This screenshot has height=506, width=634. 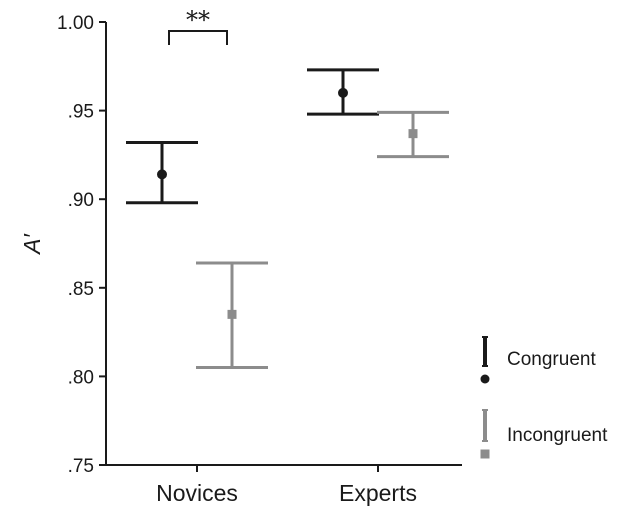 I want to click on errorbar-congruent-experts, so click(x=343, y=92).